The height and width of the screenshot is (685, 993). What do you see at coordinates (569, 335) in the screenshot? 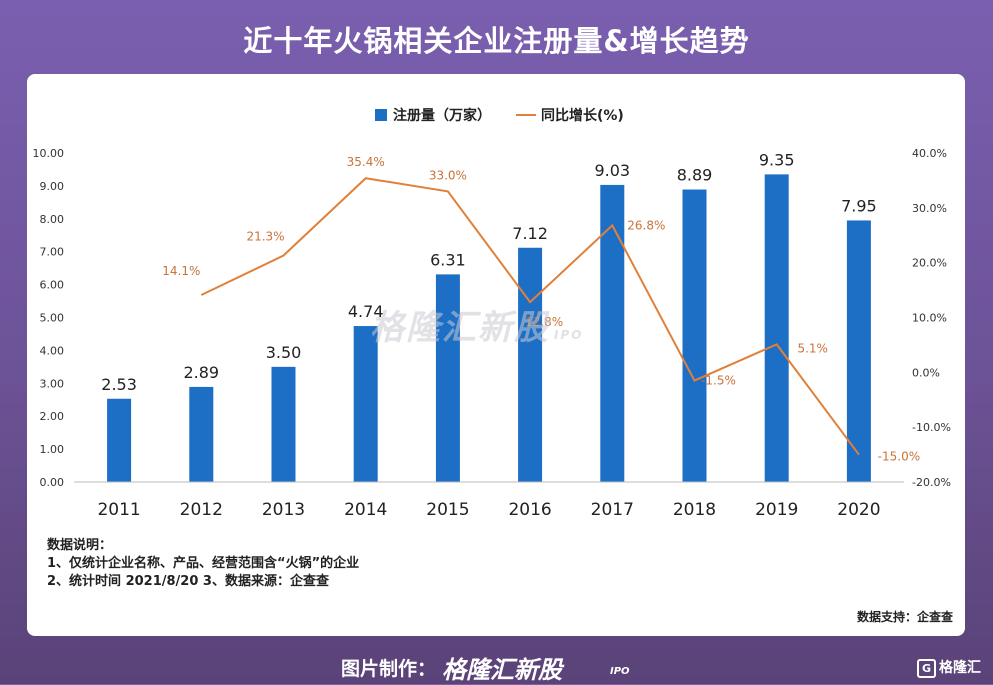
I see `watermark-ipo: IPO` at bounding box center [569, 335].